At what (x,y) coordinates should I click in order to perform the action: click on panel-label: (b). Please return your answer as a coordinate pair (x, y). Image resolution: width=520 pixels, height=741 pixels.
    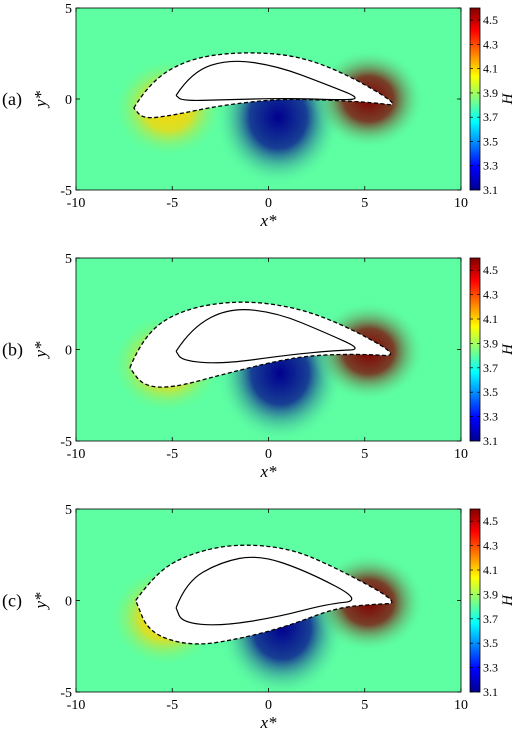
    Looking at the image, I should click on (12, 350).